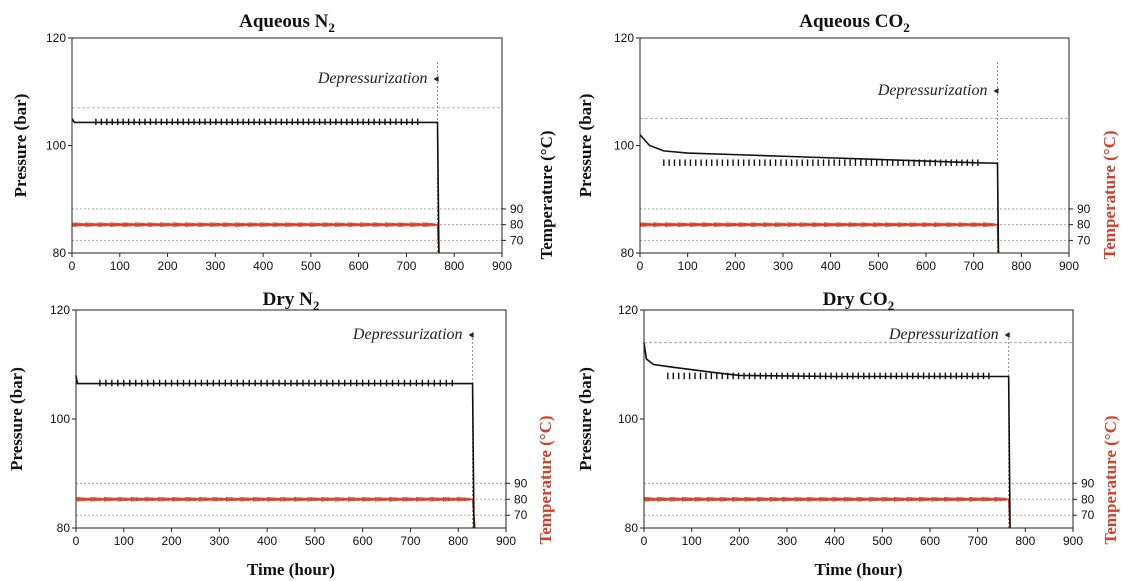 Image resolution: width=1129 pixels, height=581 pixels. What do you see at coordinates (283, 21) in the screenshot?
I see `chart-title-main: Aqueous N` at bounding box center [283, 21].